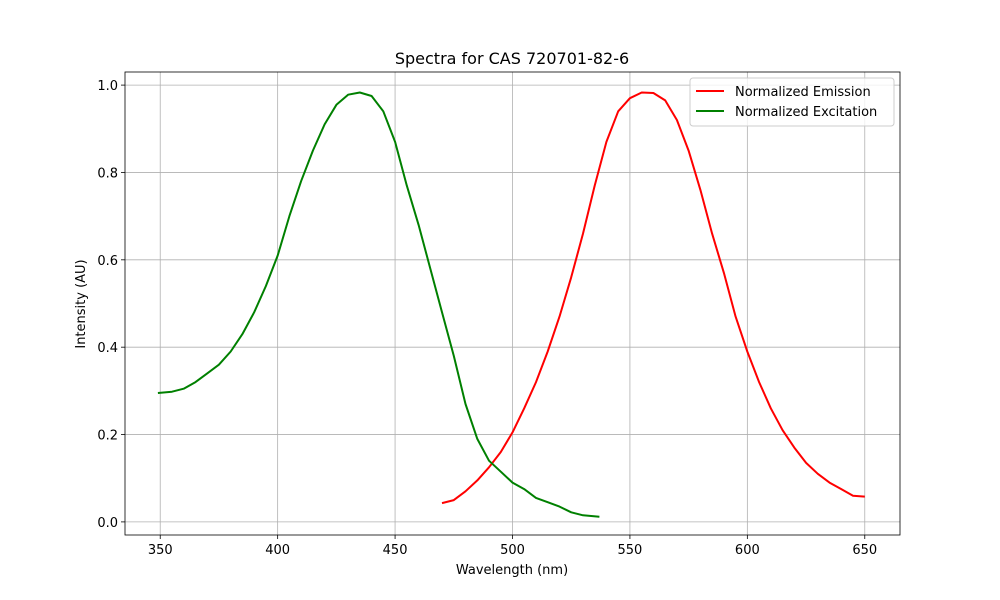 The width and height of the screenshot is (1000, 600). I want to click on x-tick-label: 350, so click(160, 550).